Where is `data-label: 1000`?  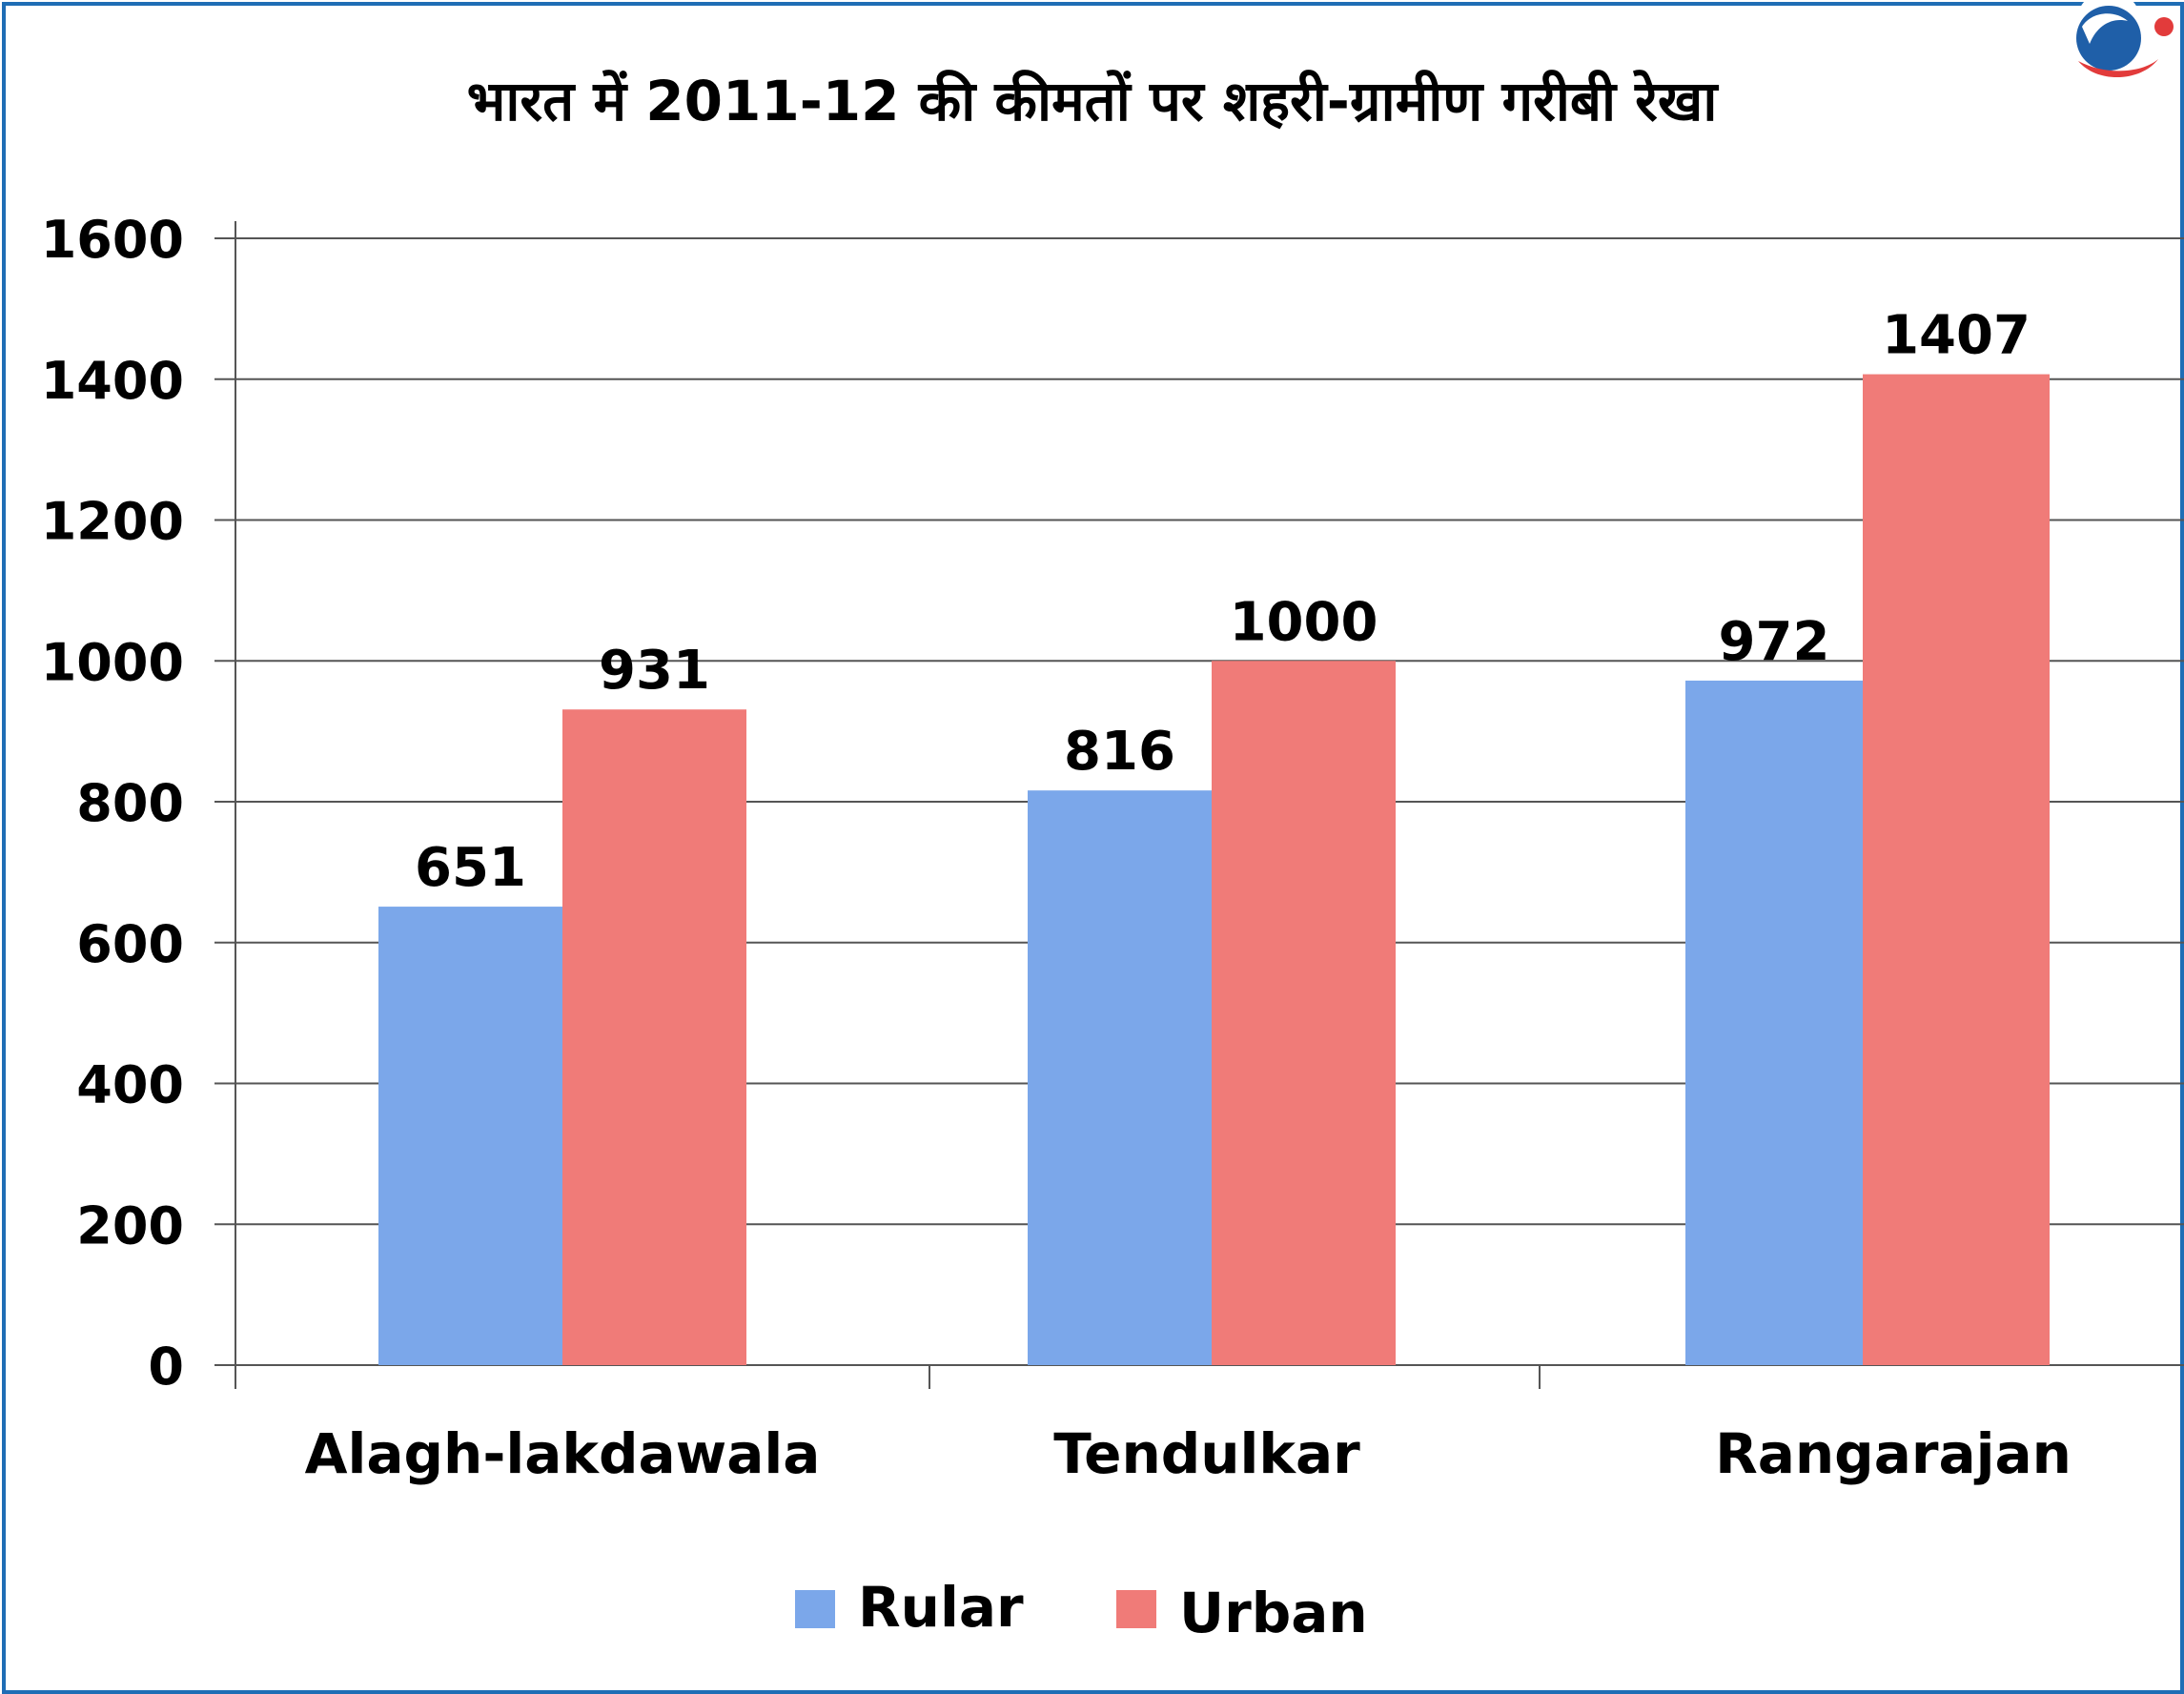 data-label: 1000 is located at coordinates (1304, 622).